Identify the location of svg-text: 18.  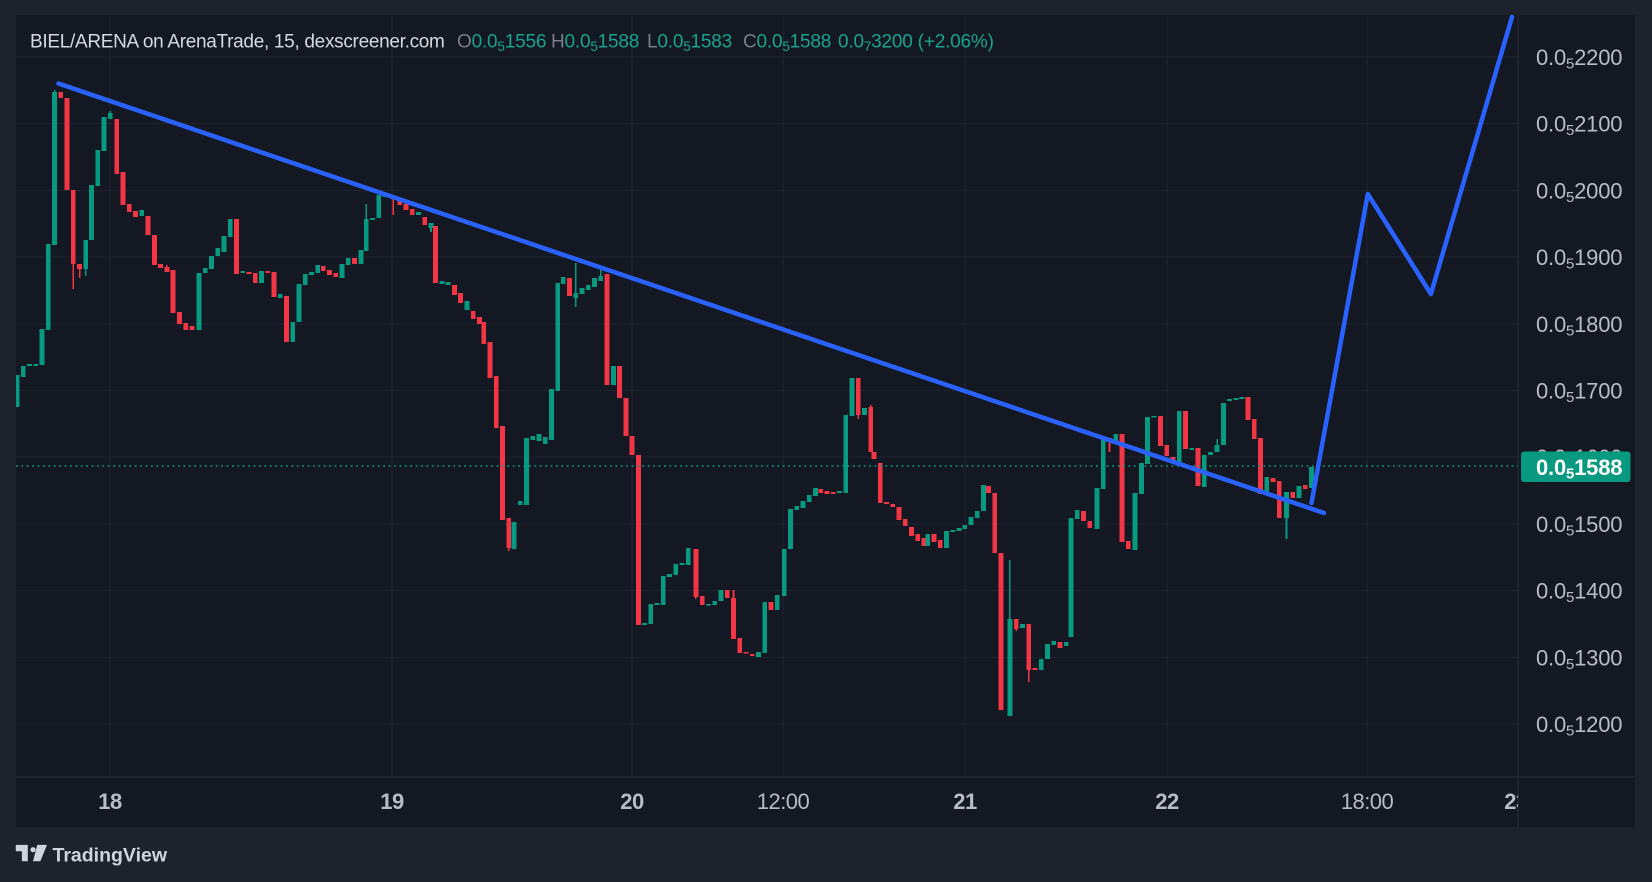
(110, 801).